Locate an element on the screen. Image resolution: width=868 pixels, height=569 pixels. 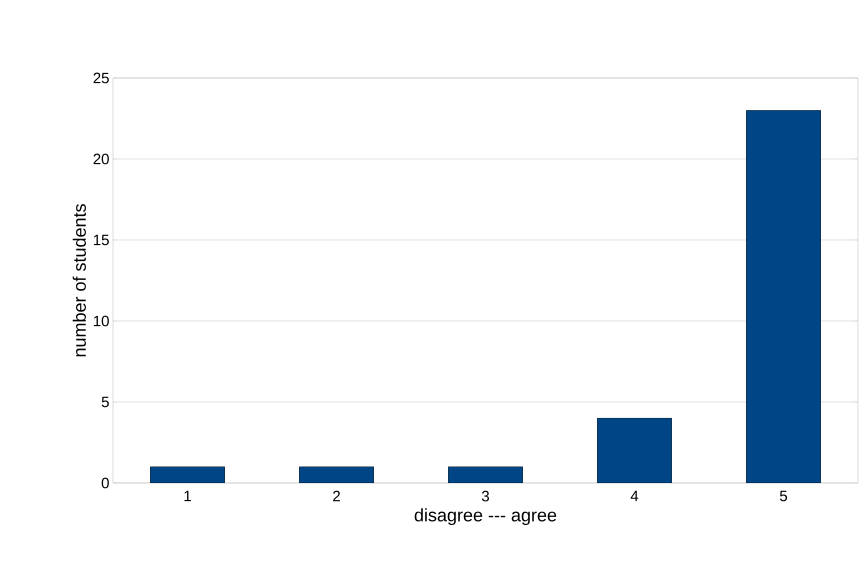
y-tick-label: 10 is located at coordinates (101, 321).